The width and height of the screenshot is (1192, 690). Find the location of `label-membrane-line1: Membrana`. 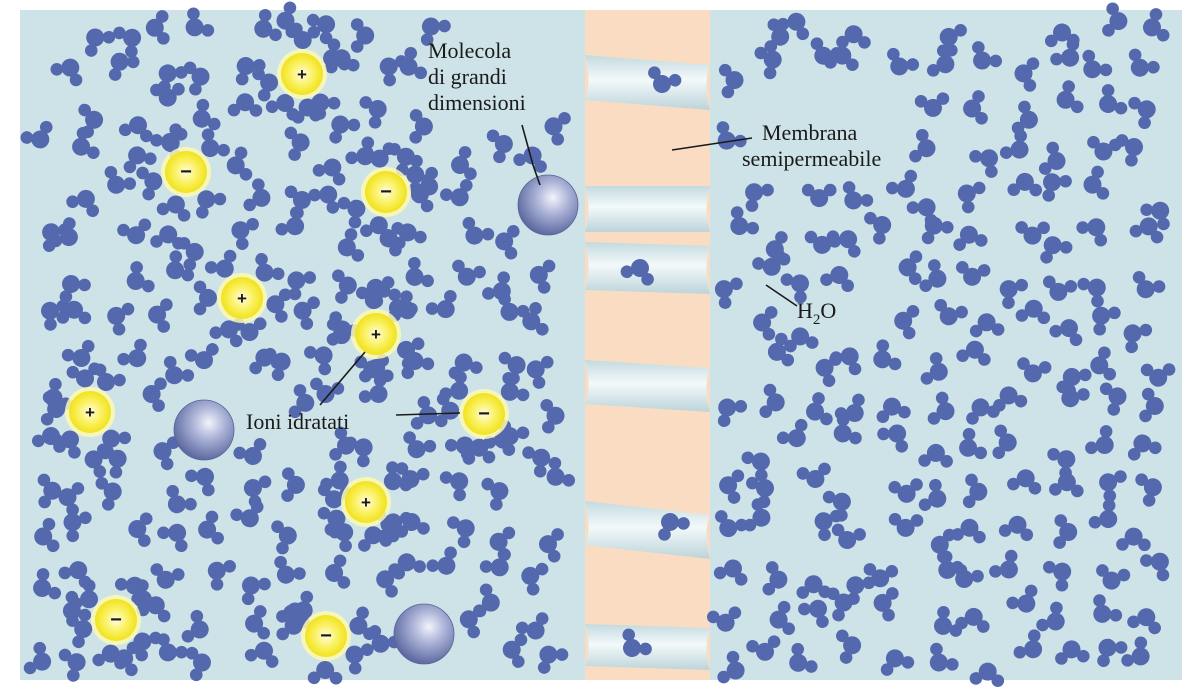

label-membrane-line1: Membrana is located at coordinates (810, 132).